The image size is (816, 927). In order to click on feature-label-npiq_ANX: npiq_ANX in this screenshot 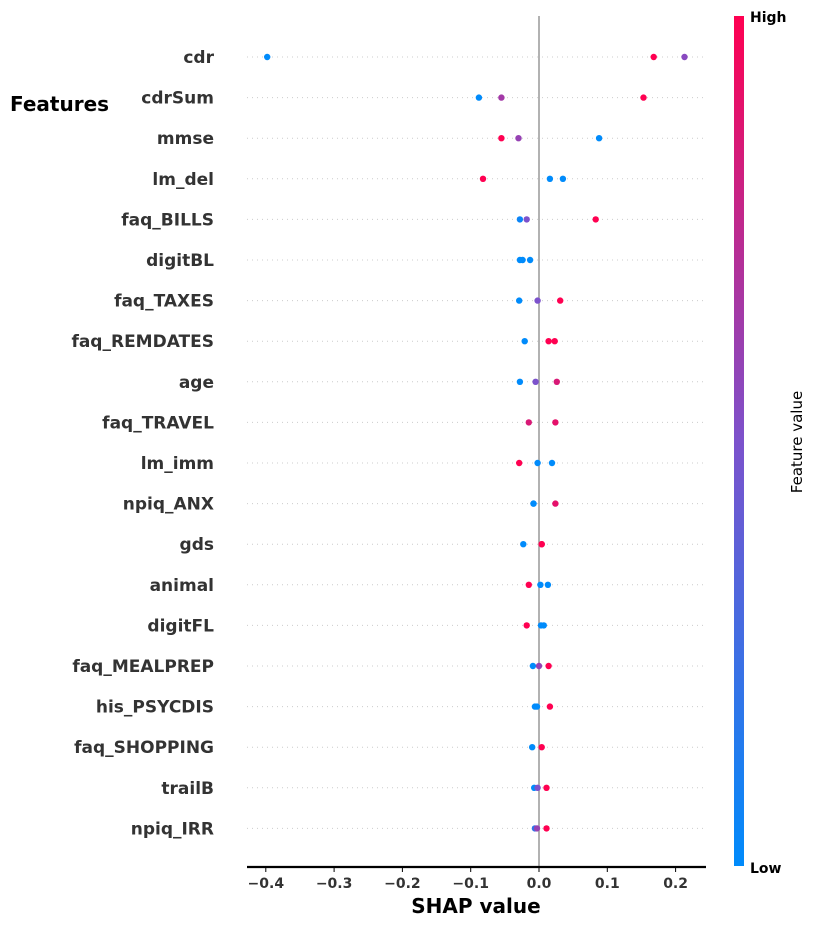, I will do `click(168, 505)`.